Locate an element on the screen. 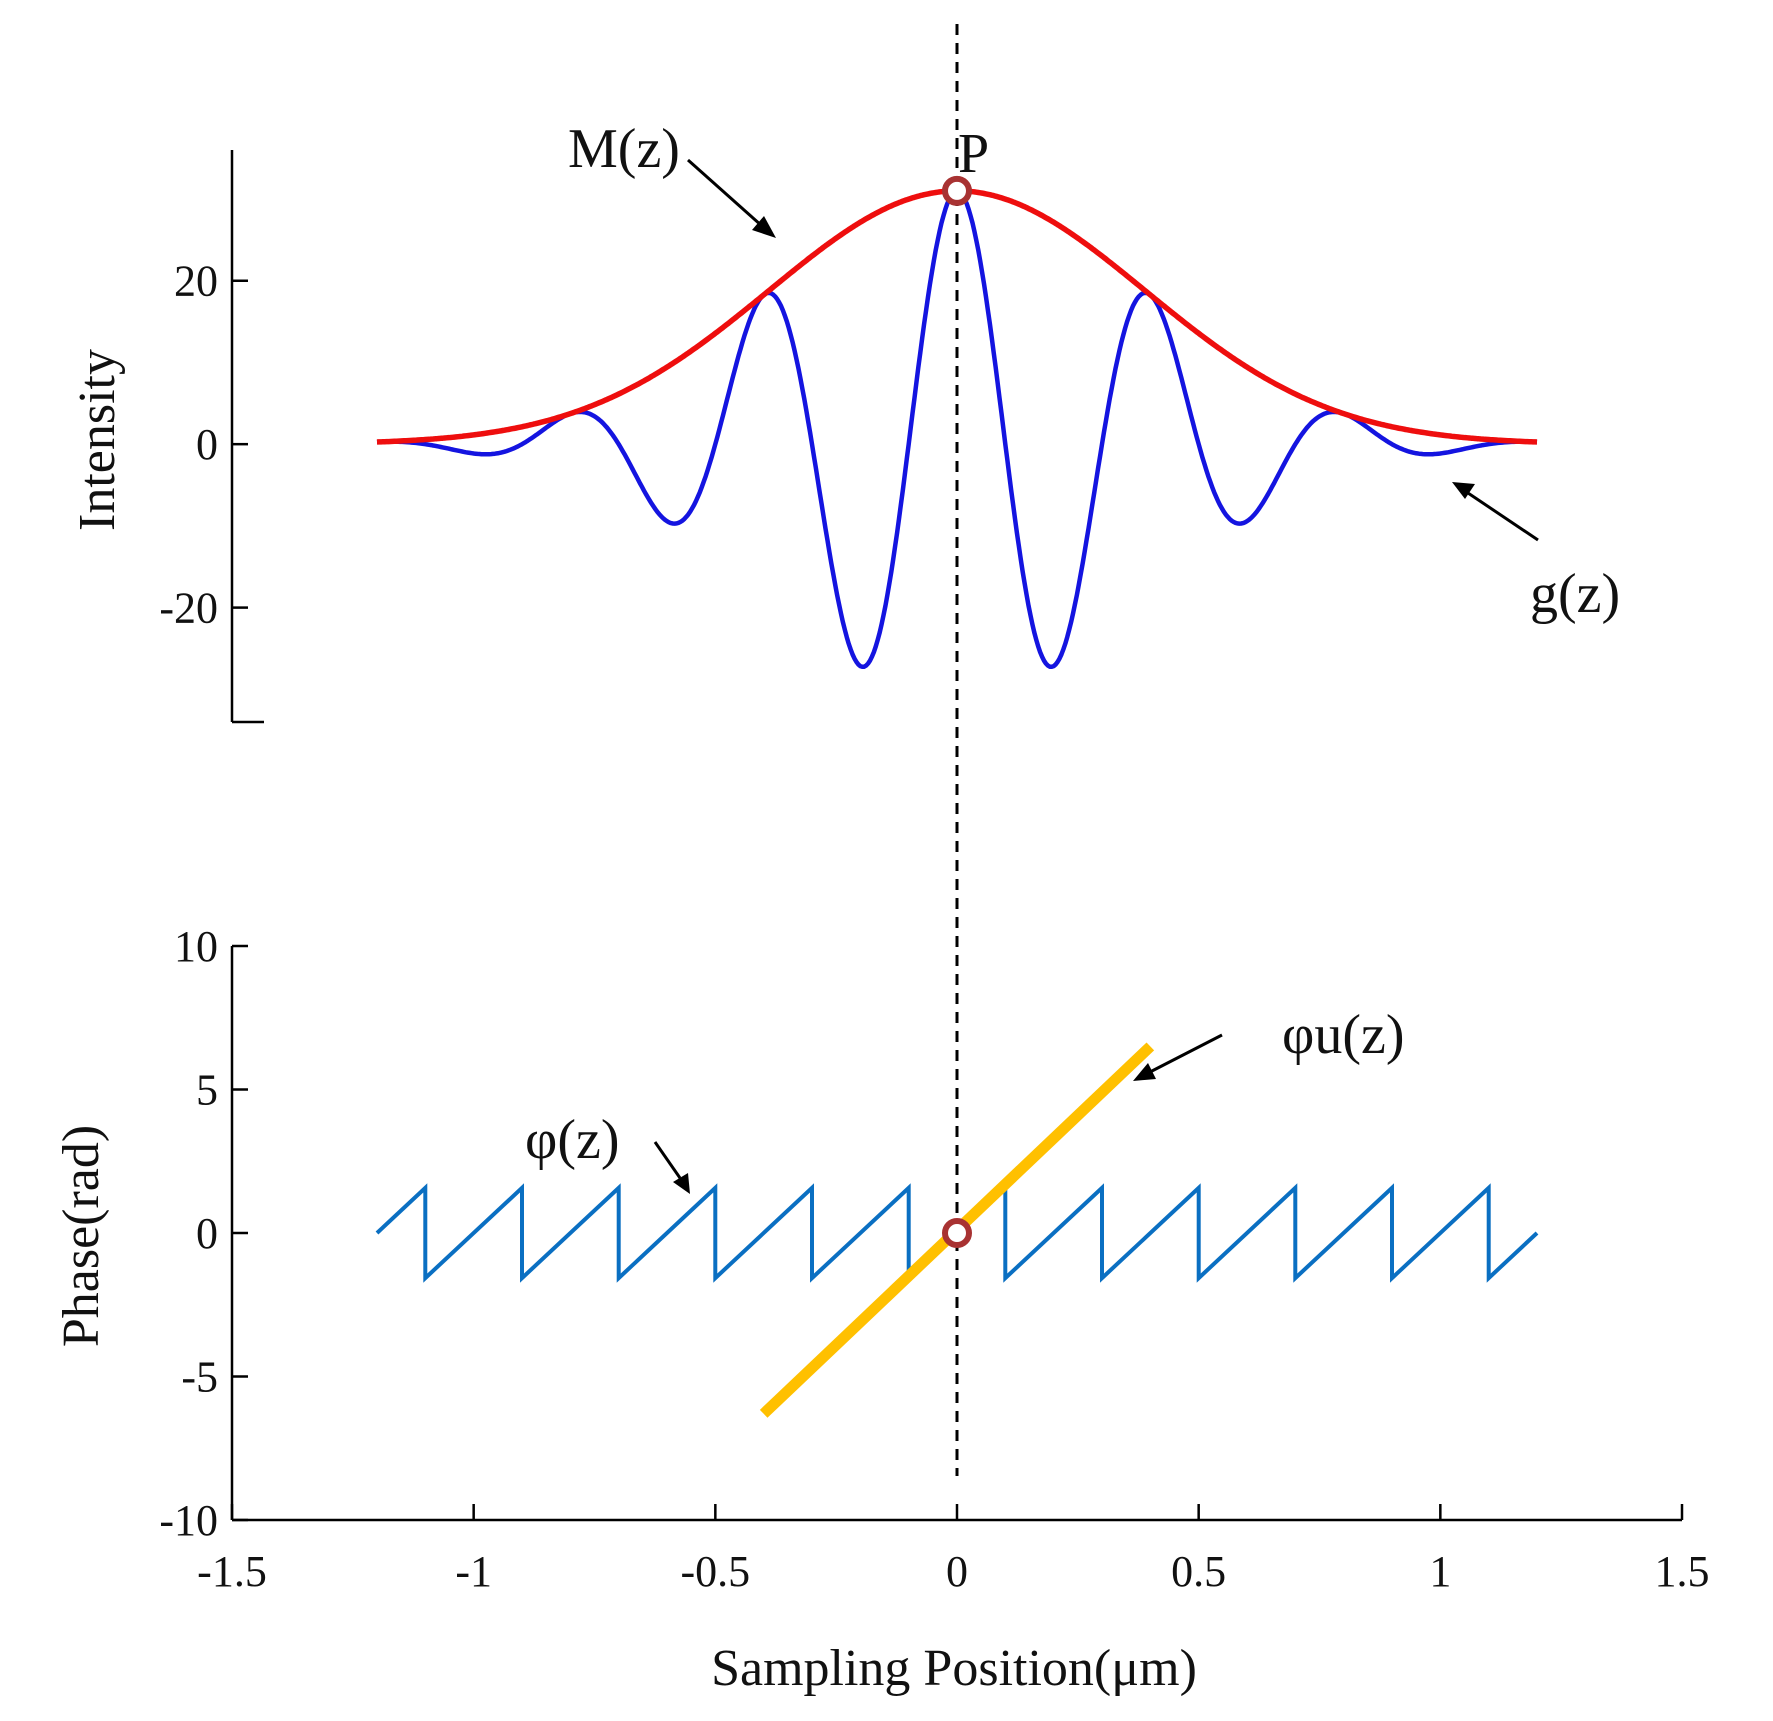  arrowhead-g-z is located at coordinates (1463, 490).